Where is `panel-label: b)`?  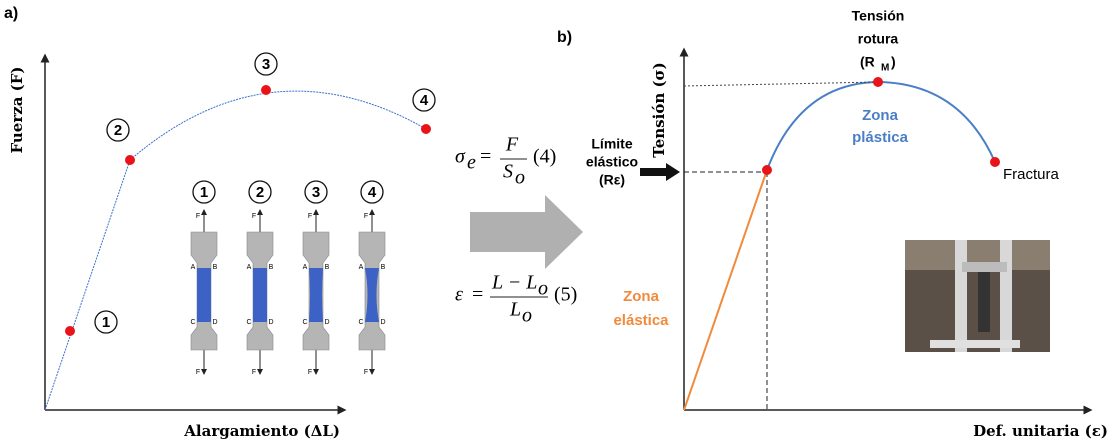 panel-label: b) is located at coordinates (564, 37).